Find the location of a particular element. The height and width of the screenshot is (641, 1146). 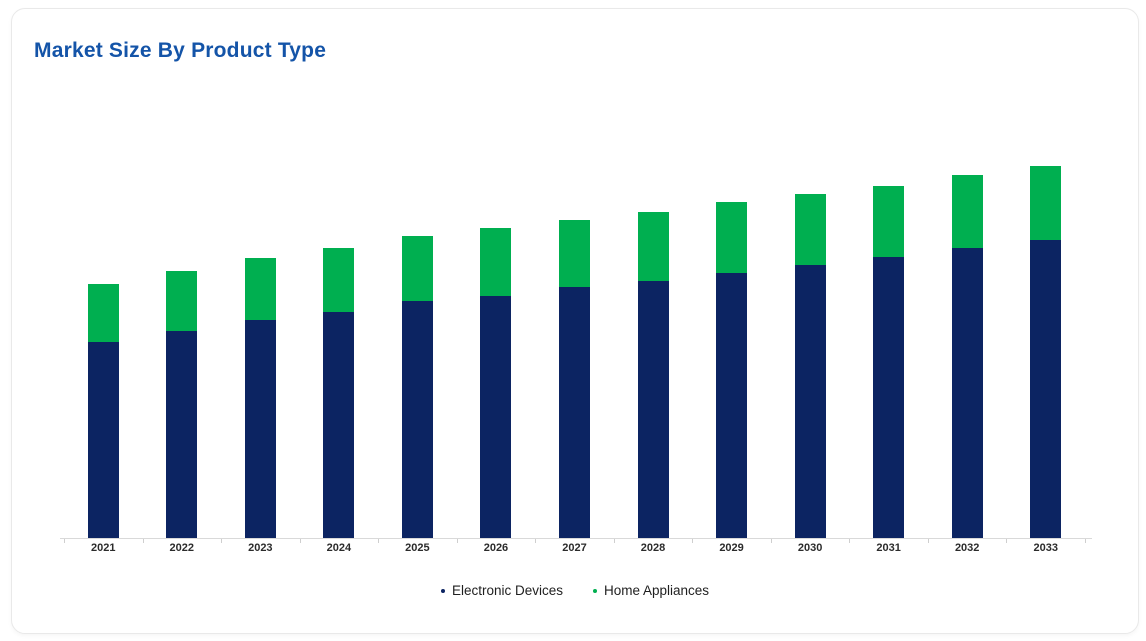

bar-segment-electronic-devices-2029 is located at coordinates (732, 405).